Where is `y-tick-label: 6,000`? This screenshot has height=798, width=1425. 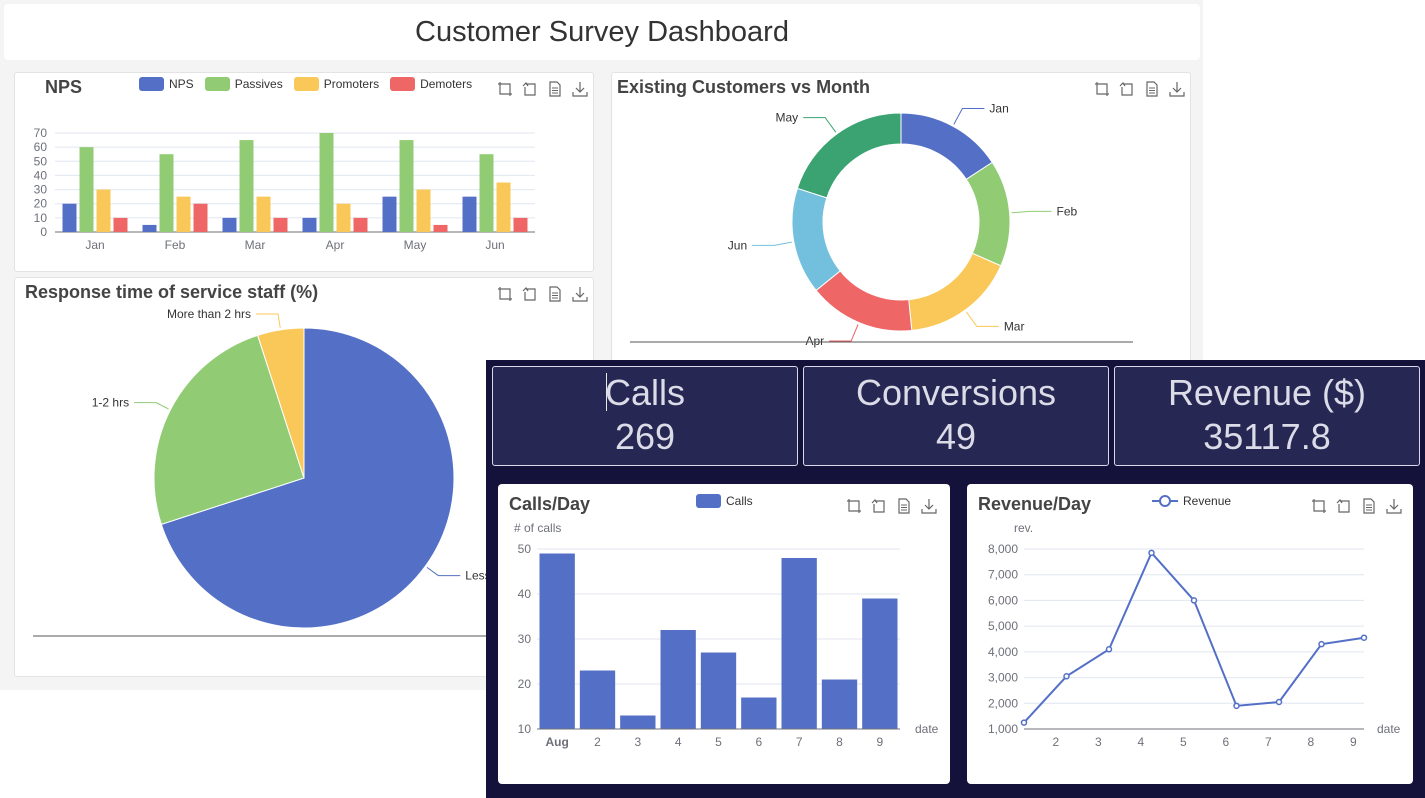
y-tick-label: 6,000 is located at coordinates (1003, 600).